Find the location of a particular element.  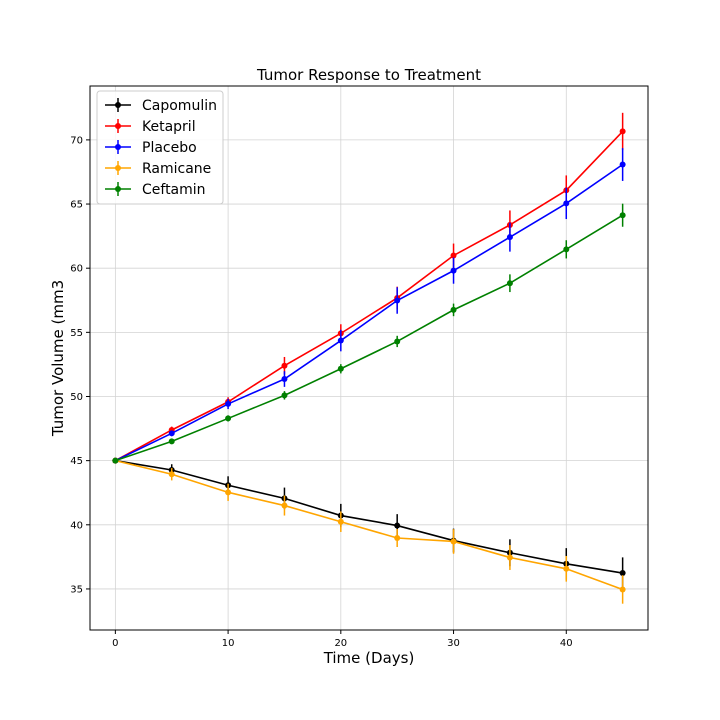

y-tick-label: 55 is located at coordinates (76, 333).